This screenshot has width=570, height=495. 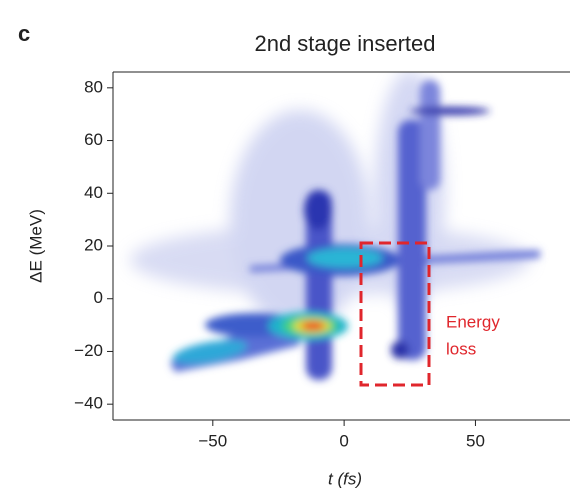 I want to click on y-tick-label: 0, so click(x=98, y=297).